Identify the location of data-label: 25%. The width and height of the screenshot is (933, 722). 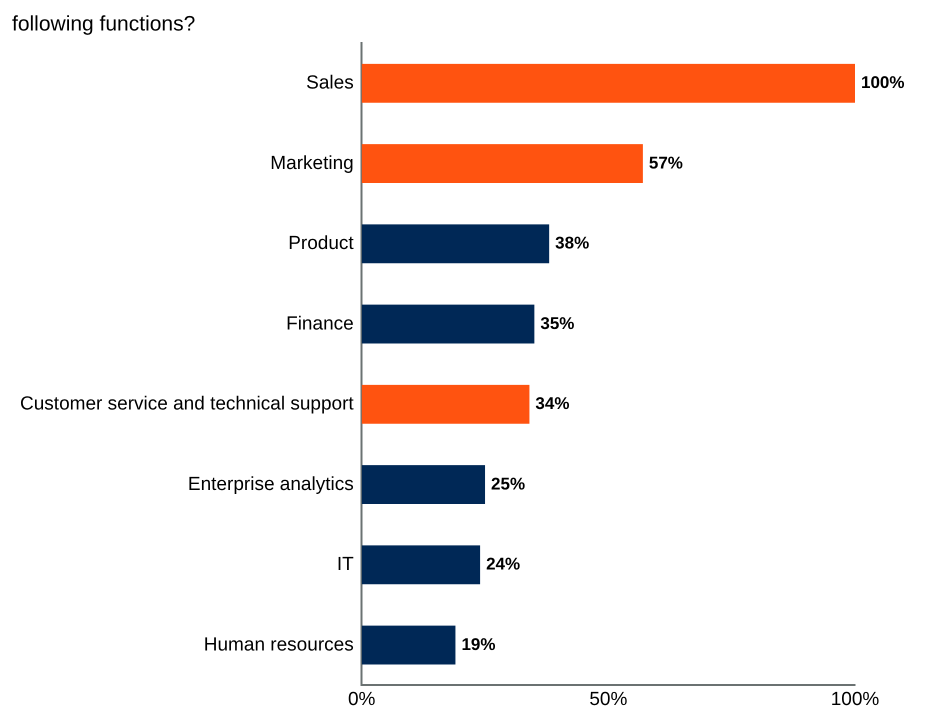
(508, 484).